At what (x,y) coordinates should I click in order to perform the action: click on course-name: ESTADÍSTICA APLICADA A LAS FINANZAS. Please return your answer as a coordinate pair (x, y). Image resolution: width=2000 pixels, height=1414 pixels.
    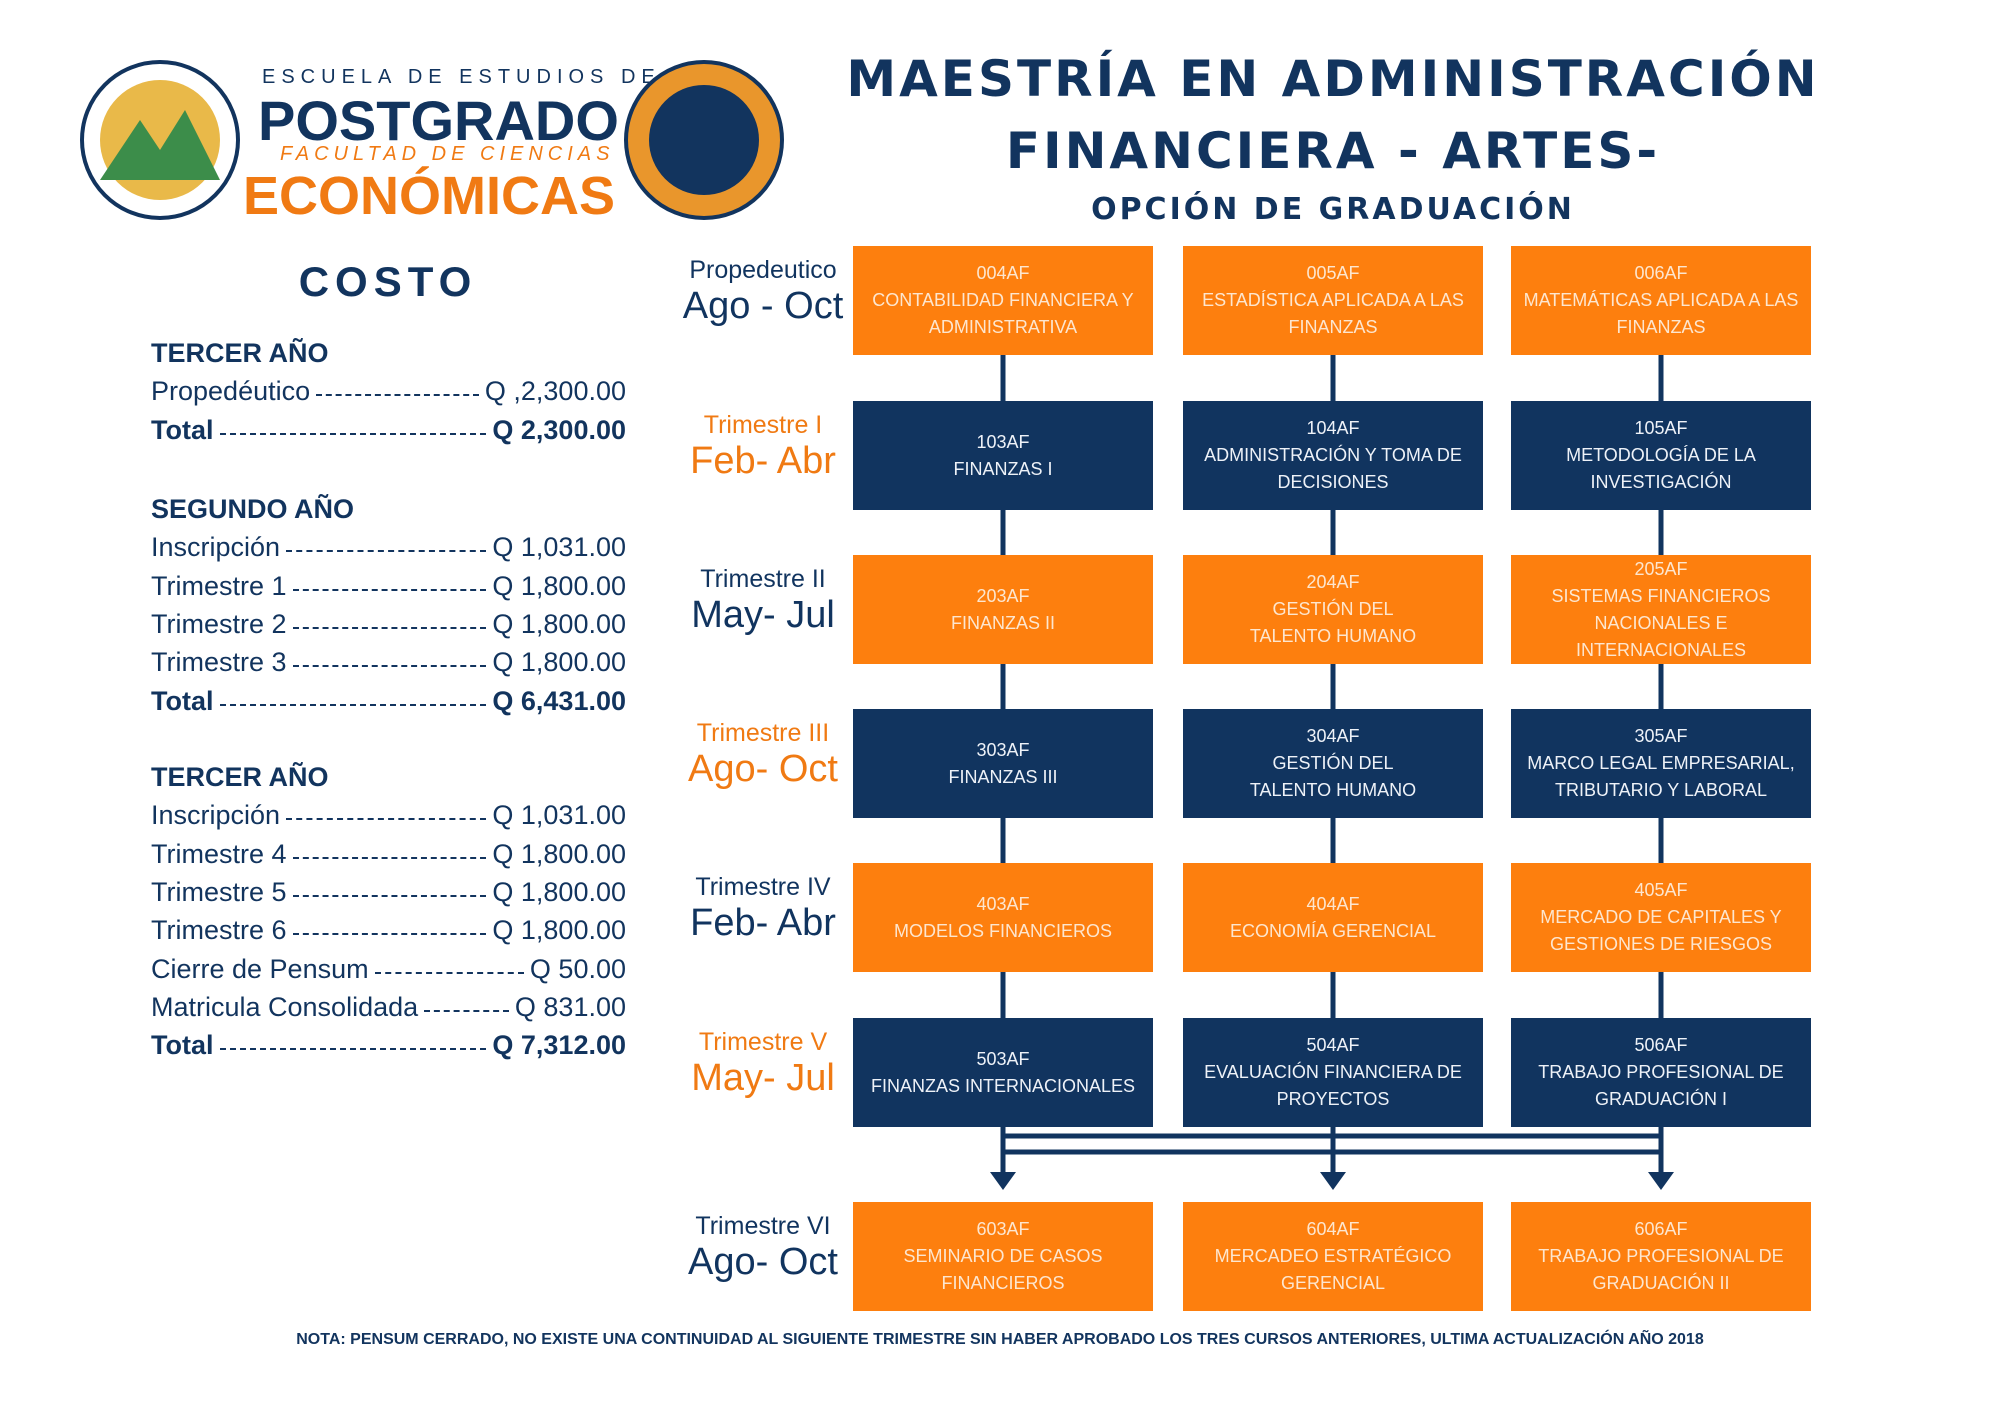
    Looking at the image, I should click on (1333, 313).